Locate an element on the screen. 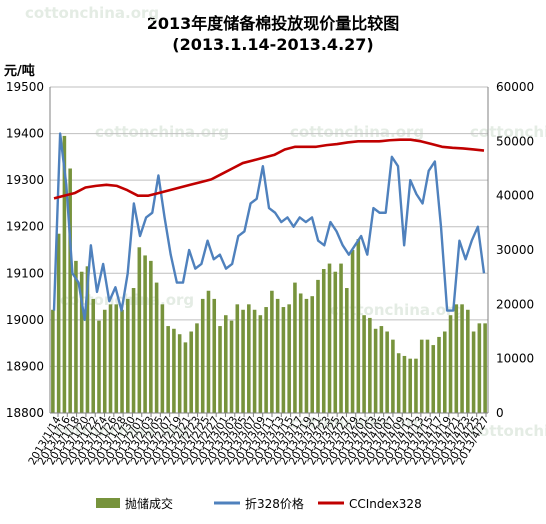 This screenshot has height=524, width=546. chart-subtitle: (2013.1.14-2013.4.27) is located at coordinates (273, 44).